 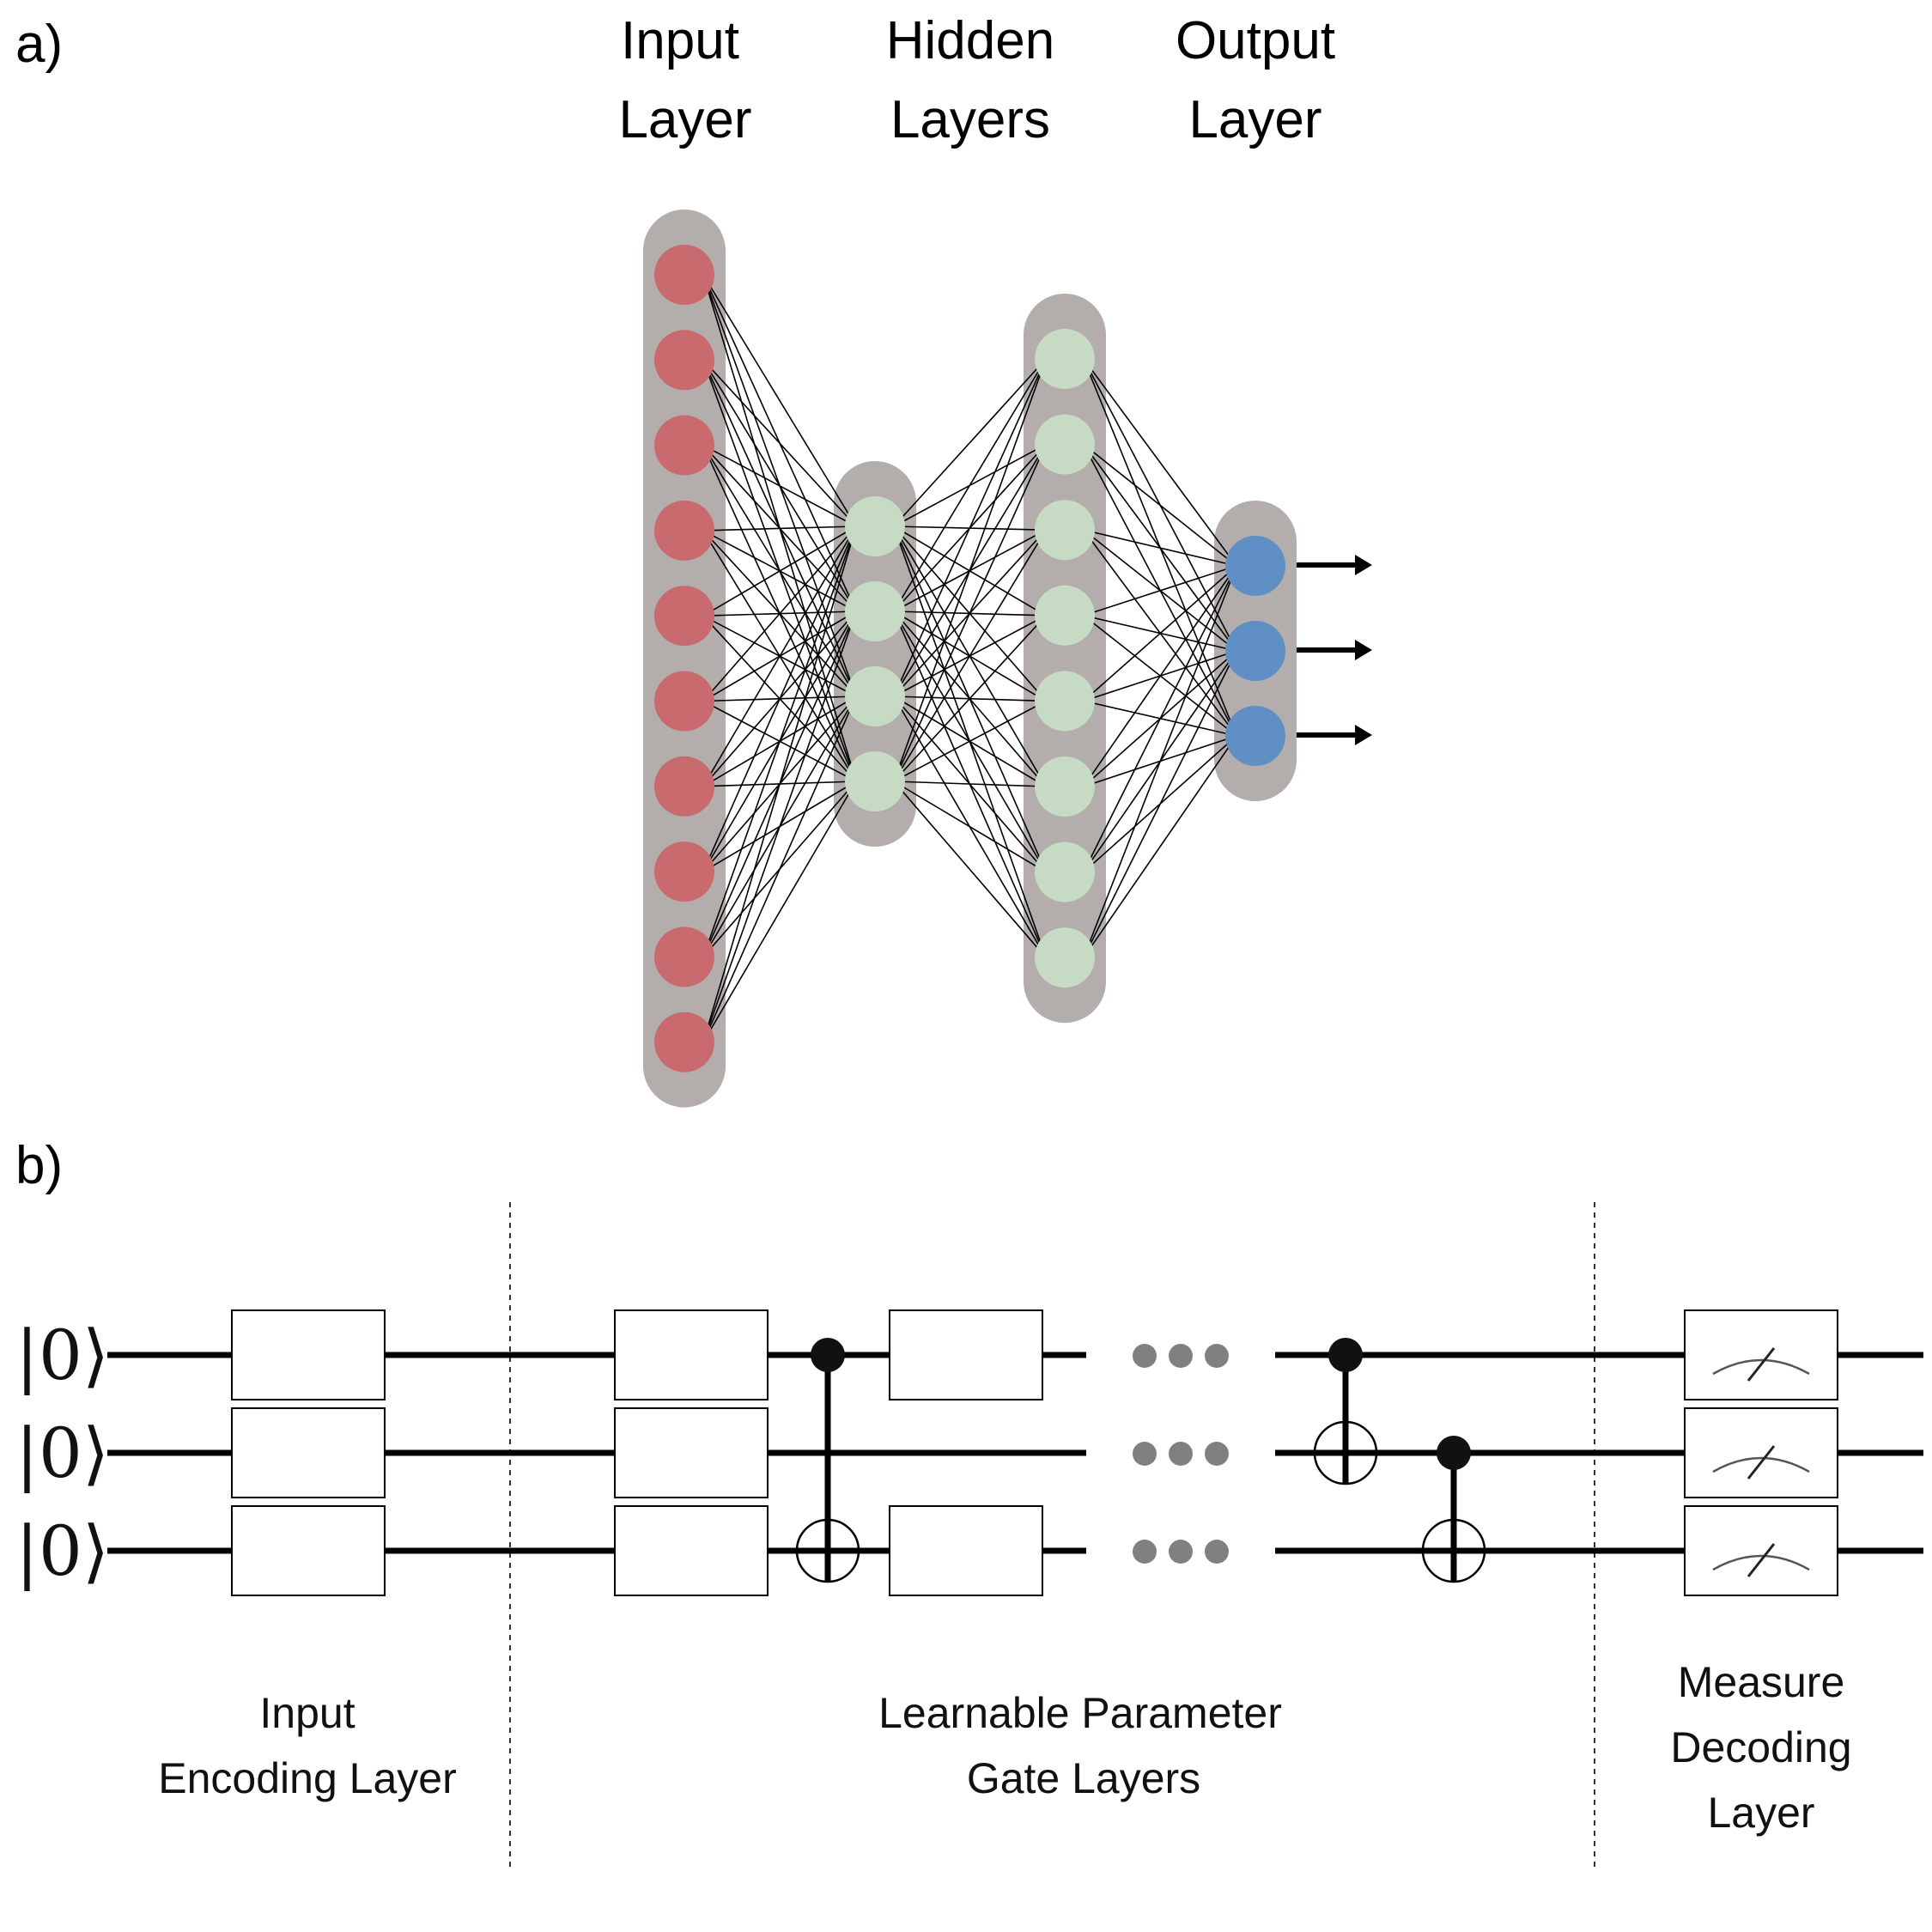 I want to click on encoding-caption-1: Input, so click(x=307, y=1713).